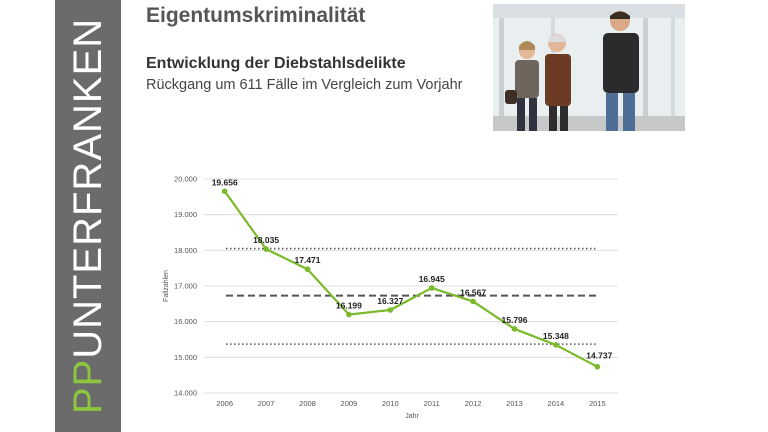 The height and width of the screenshot is (432, 768). I want to click on data-label: 16.327, so click(390, 301).